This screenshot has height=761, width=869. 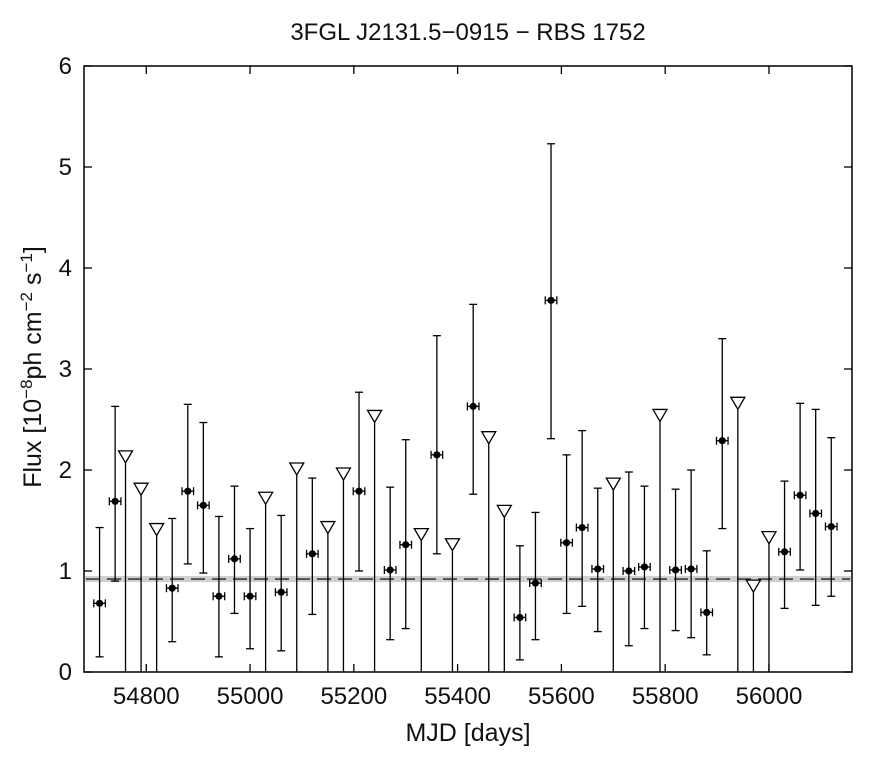 What do you see at coordinates (26, 388) in the screenshot?
I see `y-label-exp1: −8` at bounding box center [26, 388].